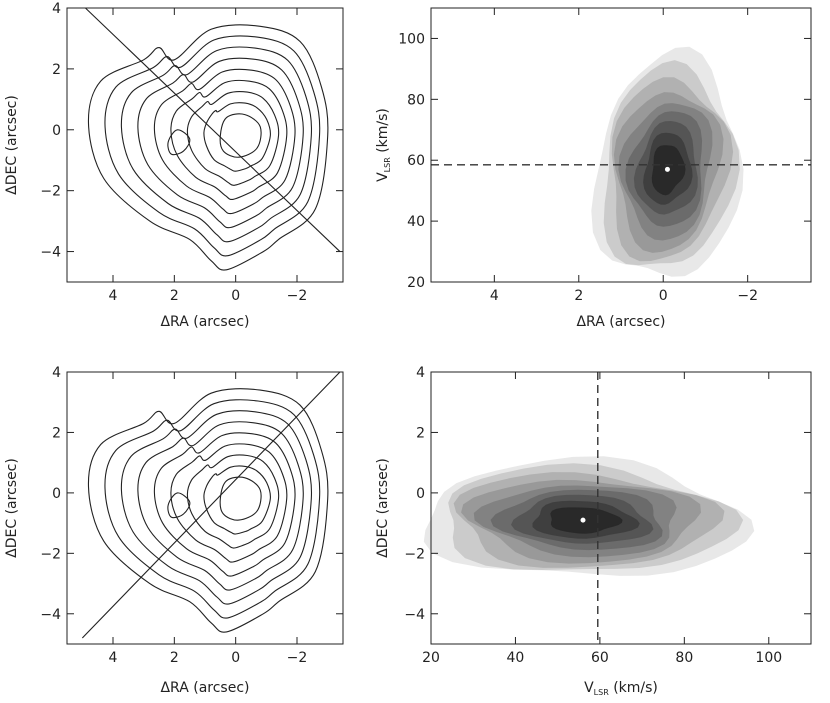  Describe the element at coordinates (684, 658) in the screenshot. I see `x-tick-label: 80` at that location.